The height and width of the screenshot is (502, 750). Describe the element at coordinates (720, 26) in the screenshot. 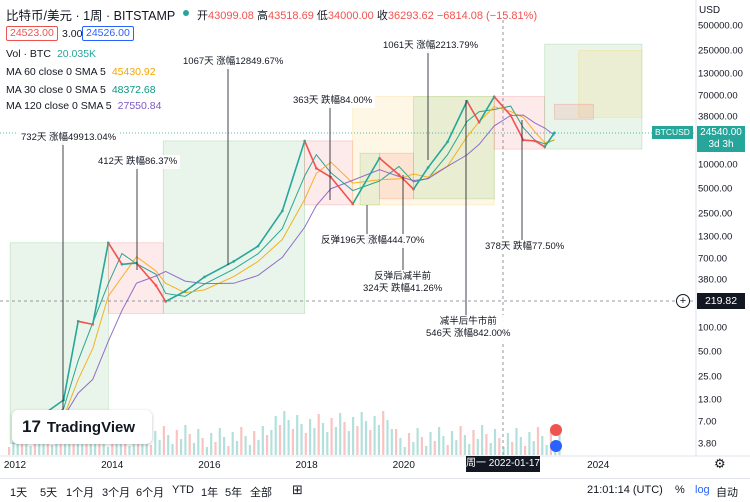

I see `price-tick-label: 500000.00` at that location.